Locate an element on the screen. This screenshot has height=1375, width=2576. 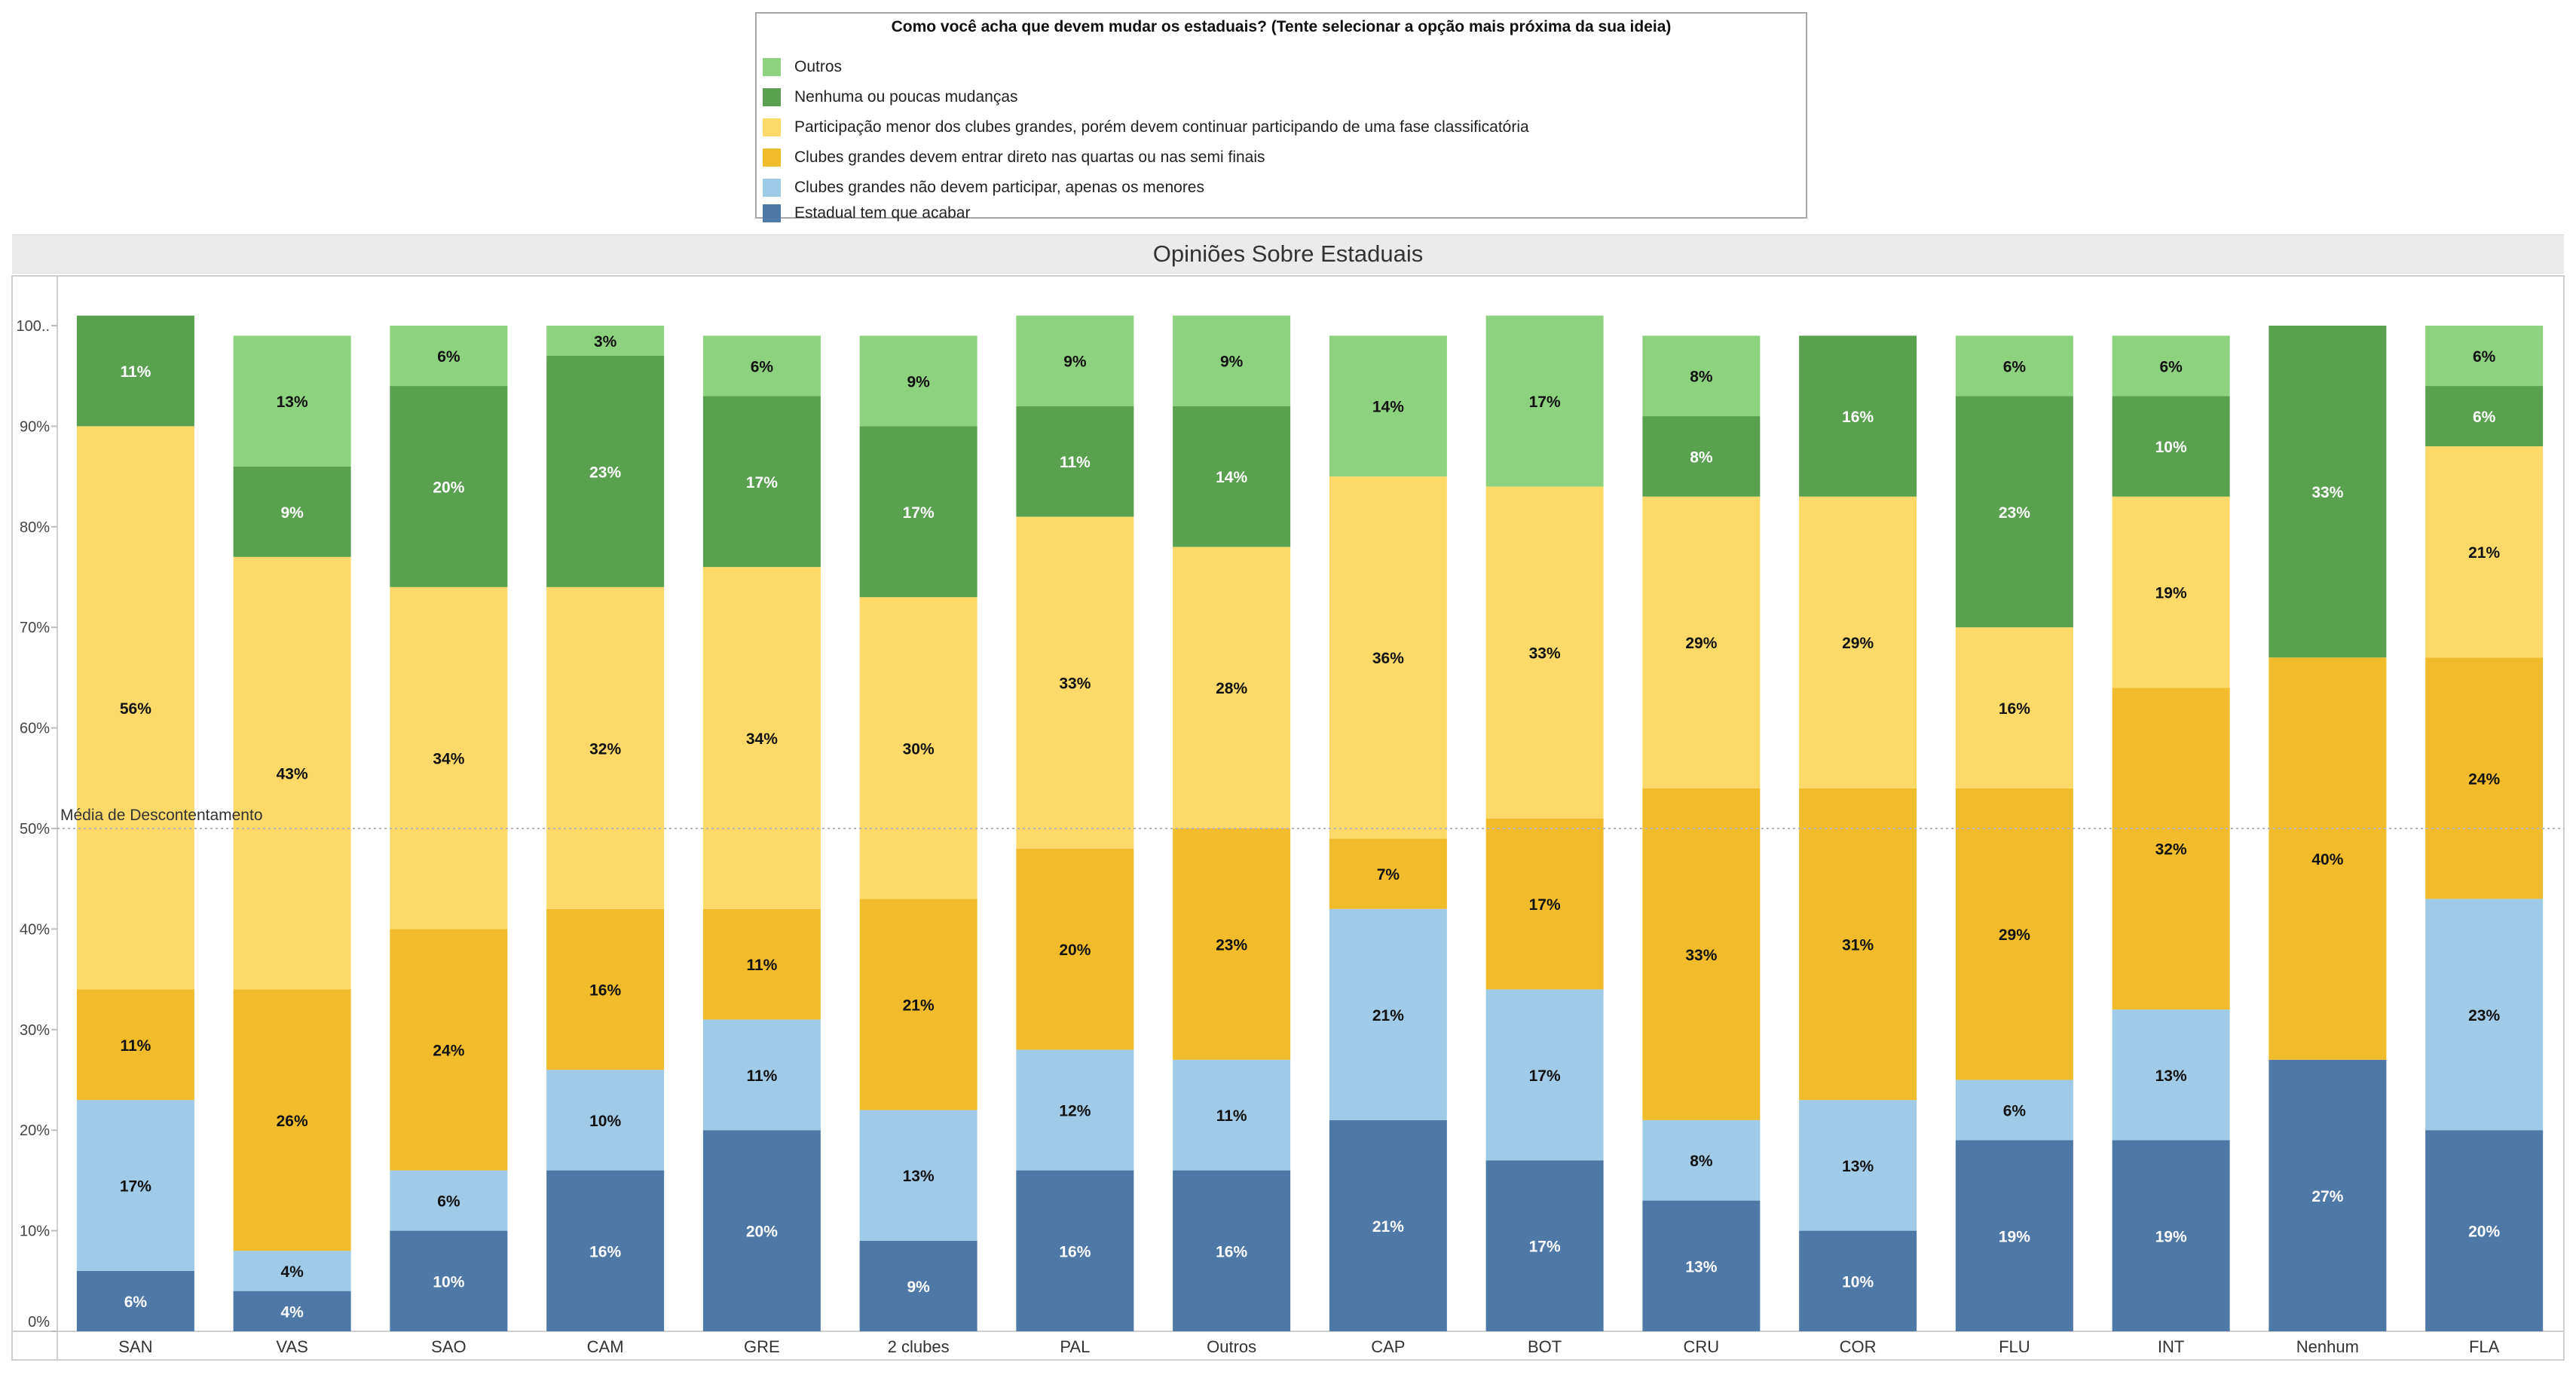
bar-stack: 21% 21% 7% 36% 14% is located at coordinates (1388, 833).